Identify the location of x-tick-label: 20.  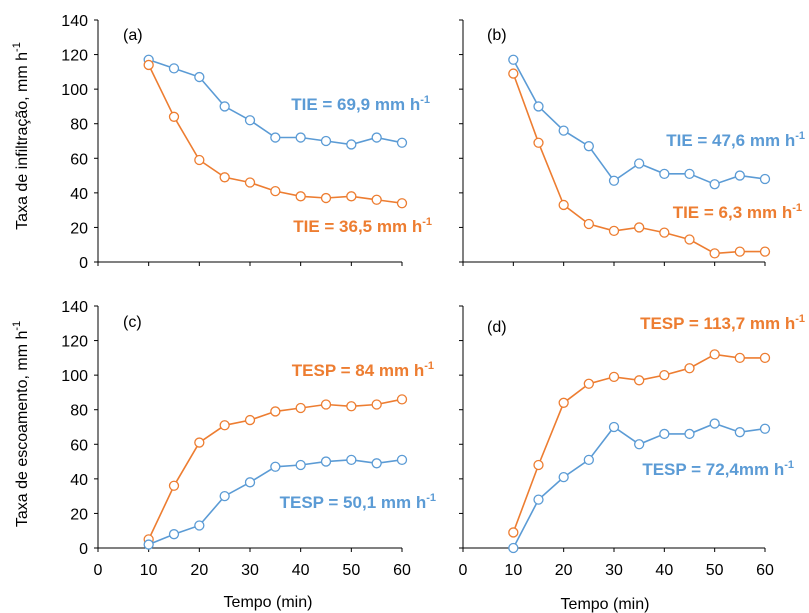
(564, 570).